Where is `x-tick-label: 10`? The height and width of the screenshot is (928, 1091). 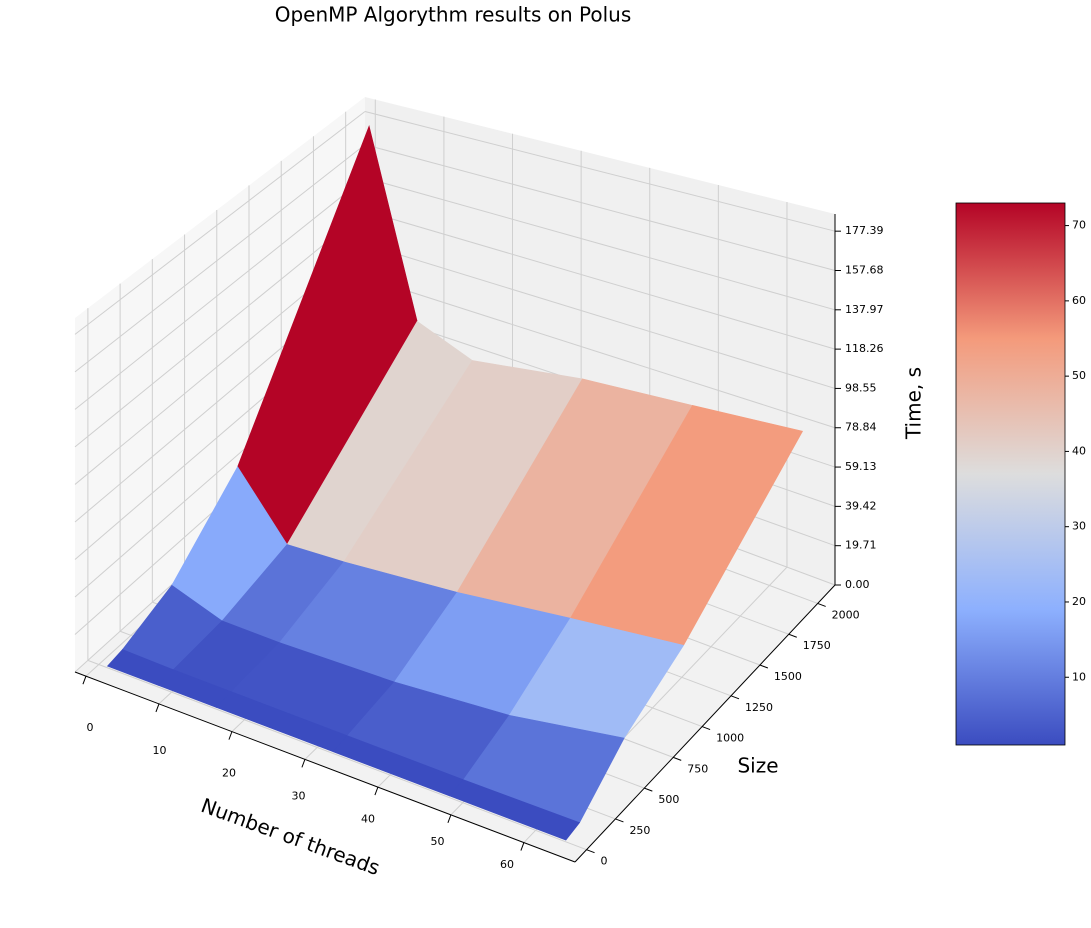 x-tick-label: 10 is located at coordinates (160, 750).